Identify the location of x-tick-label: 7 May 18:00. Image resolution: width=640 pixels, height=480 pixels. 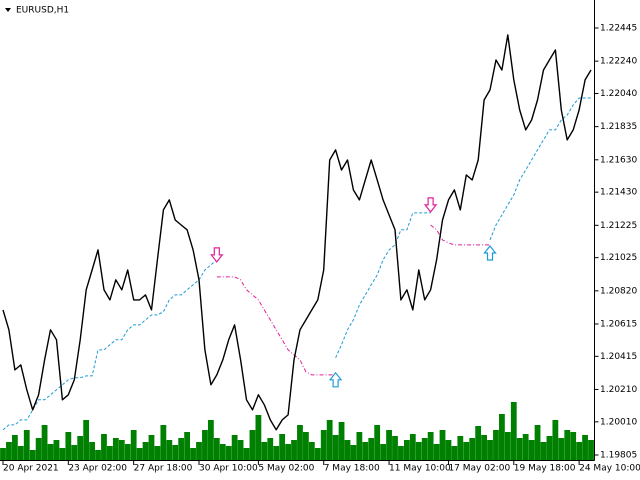
(352, 469).